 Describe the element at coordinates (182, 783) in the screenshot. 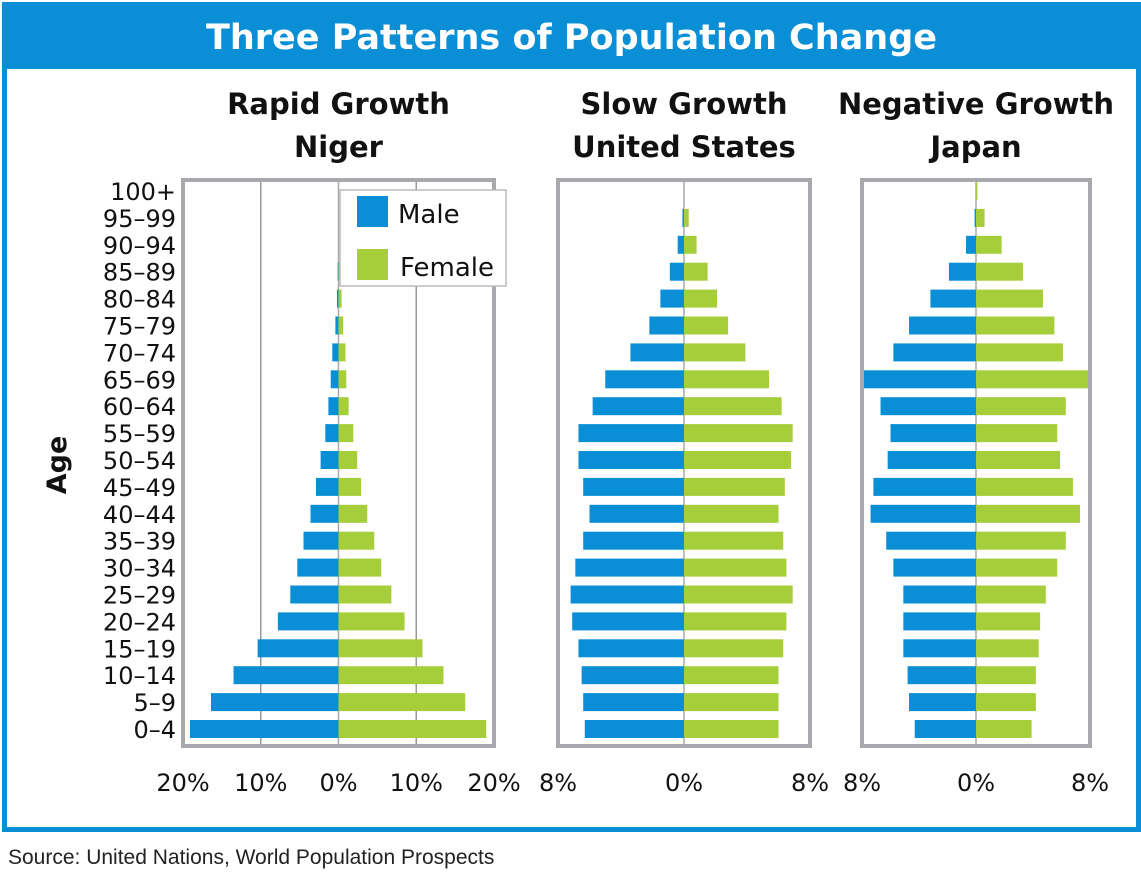

I see `x-tick-label: 20%` at that location.